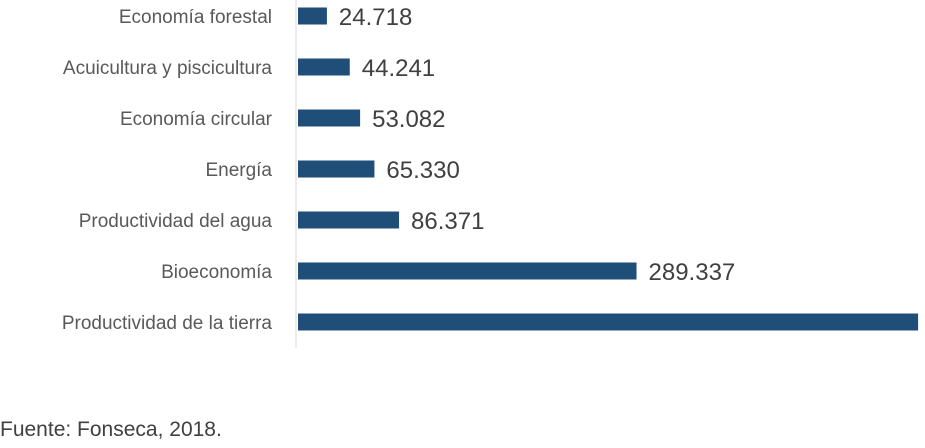 This screenshot has width=925, height=448. Describe the element at coordinates (196, 119) in the screenshot. I see `category-label-economia-circular: Economía circular` at that location.